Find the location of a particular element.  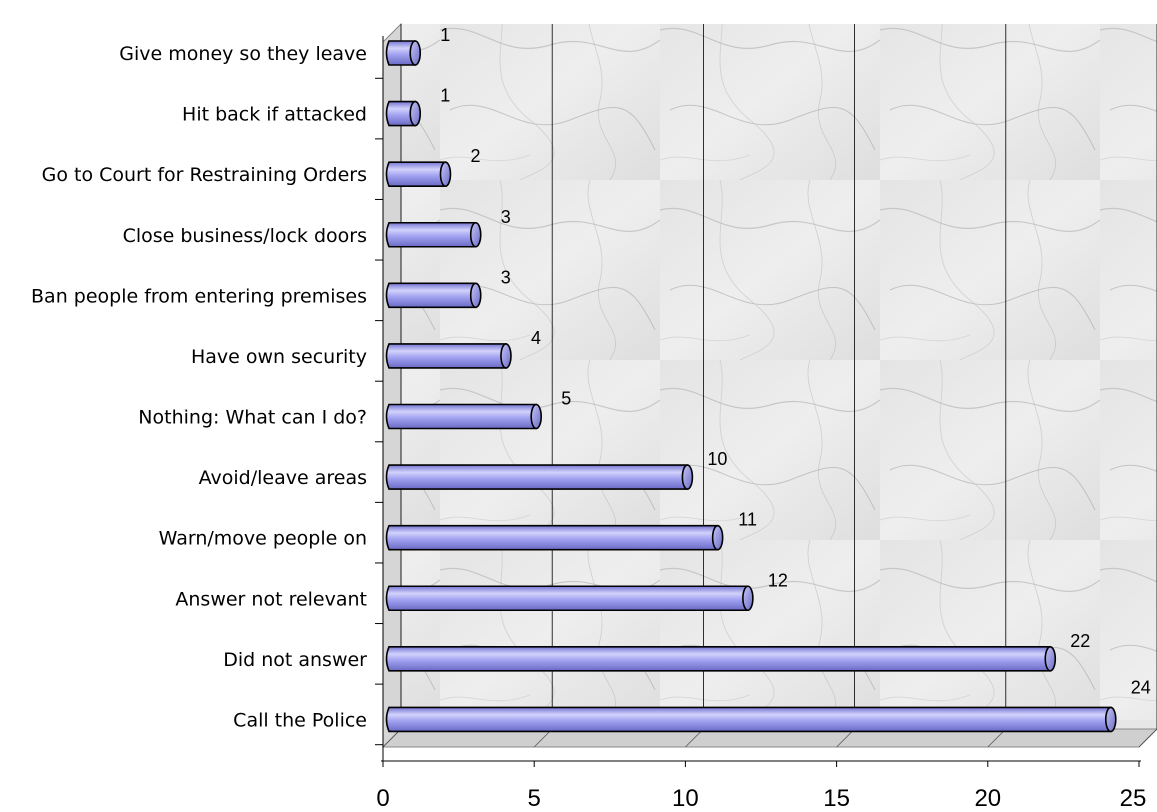

x-tick-label: 15 is located at coordinates (836, 798).